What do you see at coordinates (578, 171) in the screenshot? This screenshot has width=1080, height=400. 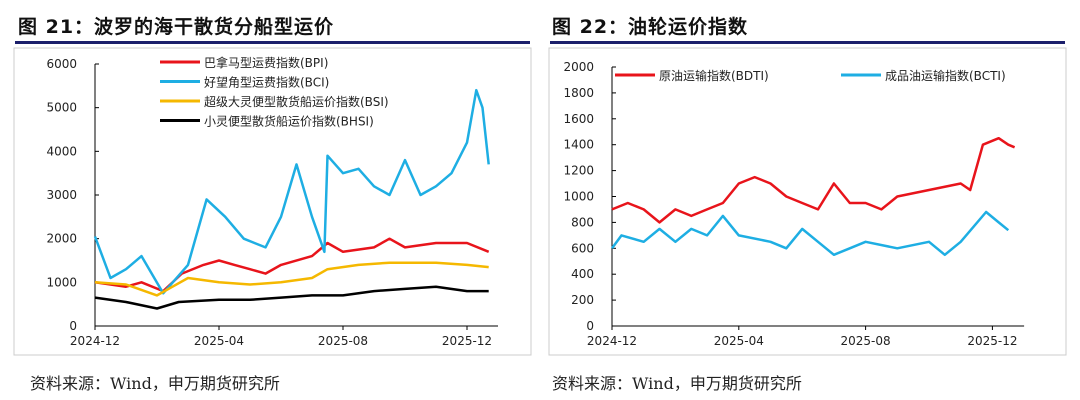 I see `y-tick-label: 1200` at bounding box center [578, 171].